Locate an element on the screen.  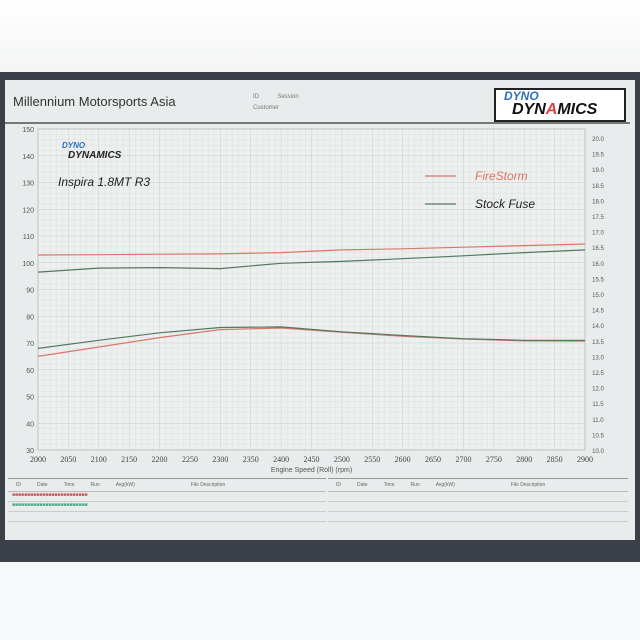
x-tick-label: 2050 is located at coordinates (68, 459).